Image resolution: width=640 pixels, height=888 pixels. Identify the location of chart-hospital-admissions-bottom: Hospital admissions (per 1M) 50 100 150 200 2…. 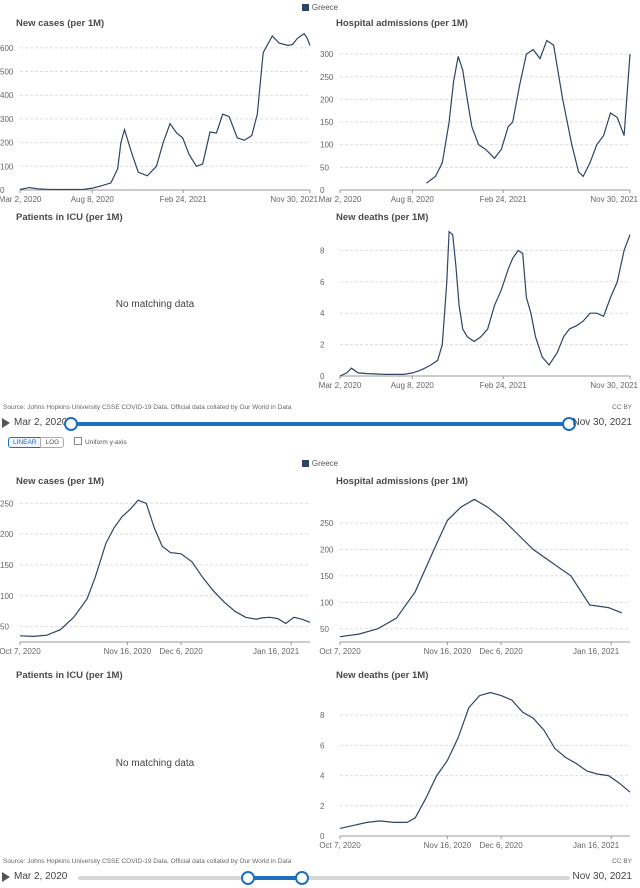
(474, 566).